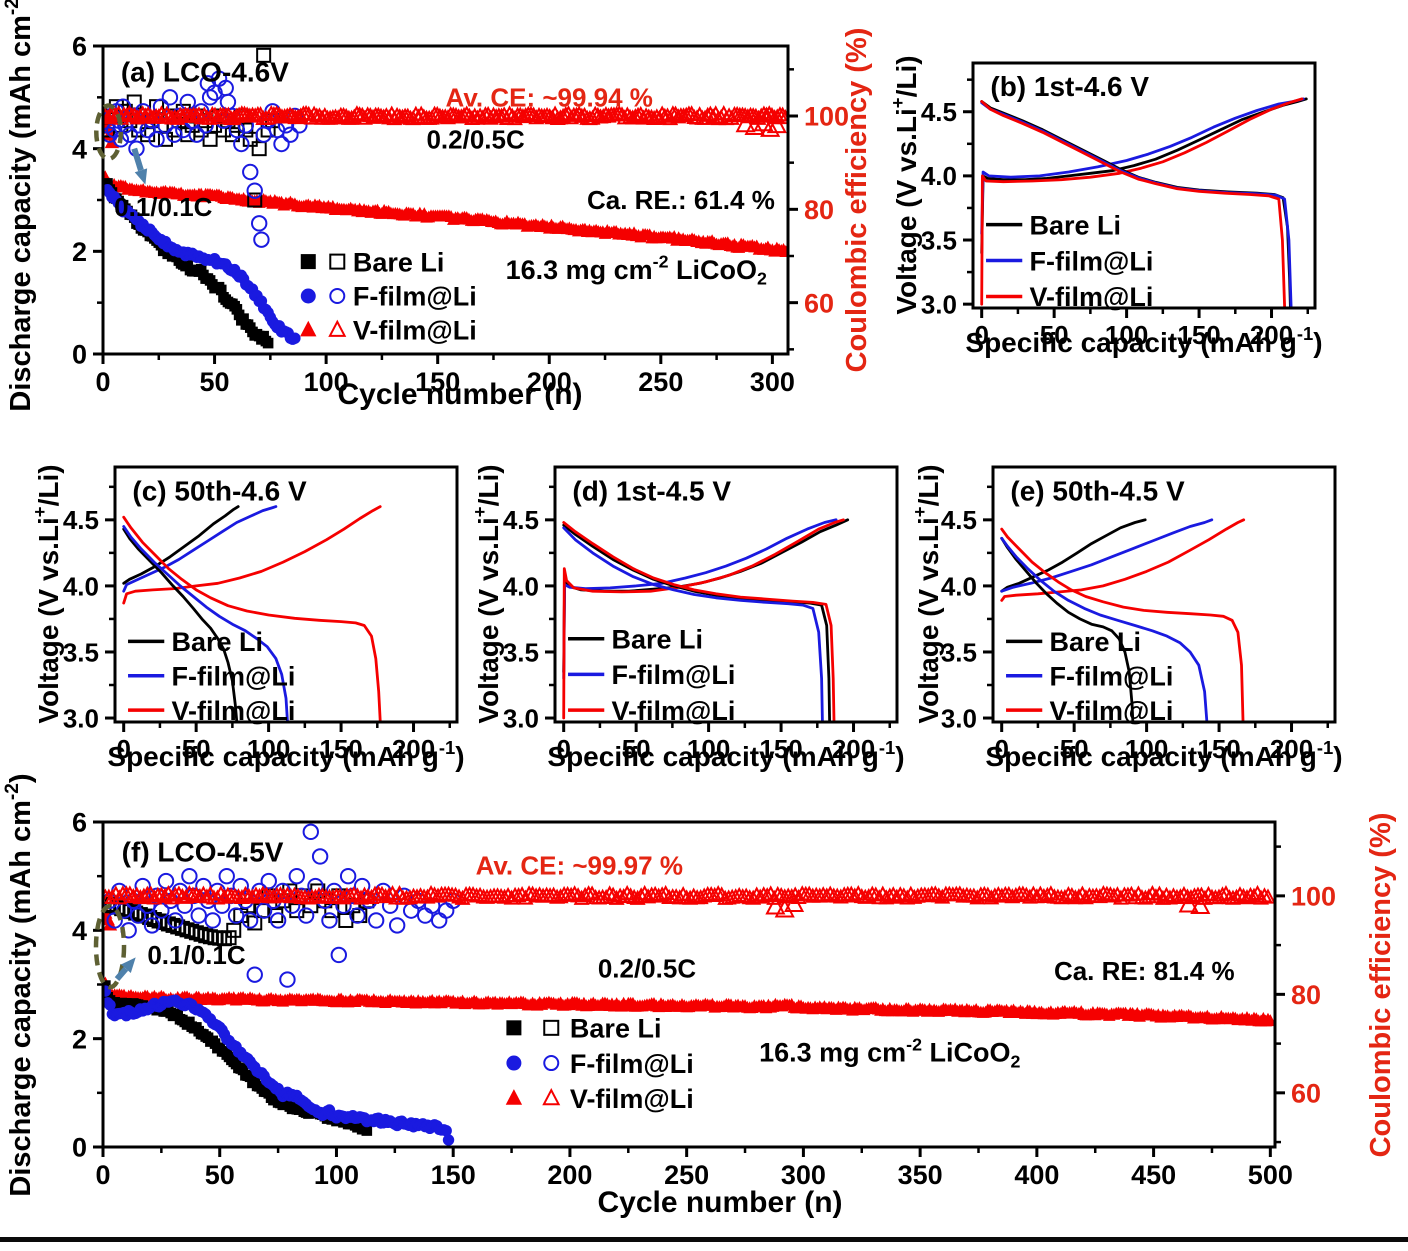  I want to click on series-d-vfilm-discharge, so click(699, 622).